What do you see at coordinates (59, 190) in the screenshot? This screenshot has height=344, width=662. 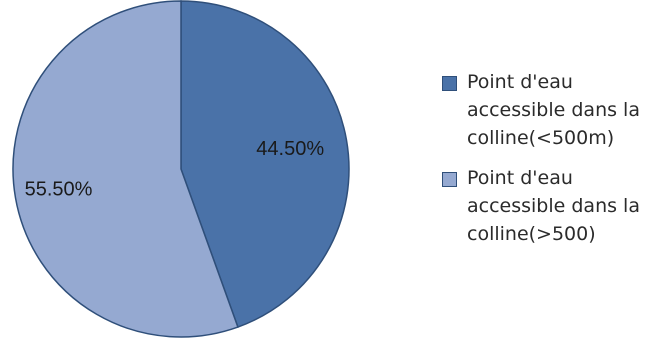 I see `pie-label-over-500: 55.50%` at bounding box center [59, 190].